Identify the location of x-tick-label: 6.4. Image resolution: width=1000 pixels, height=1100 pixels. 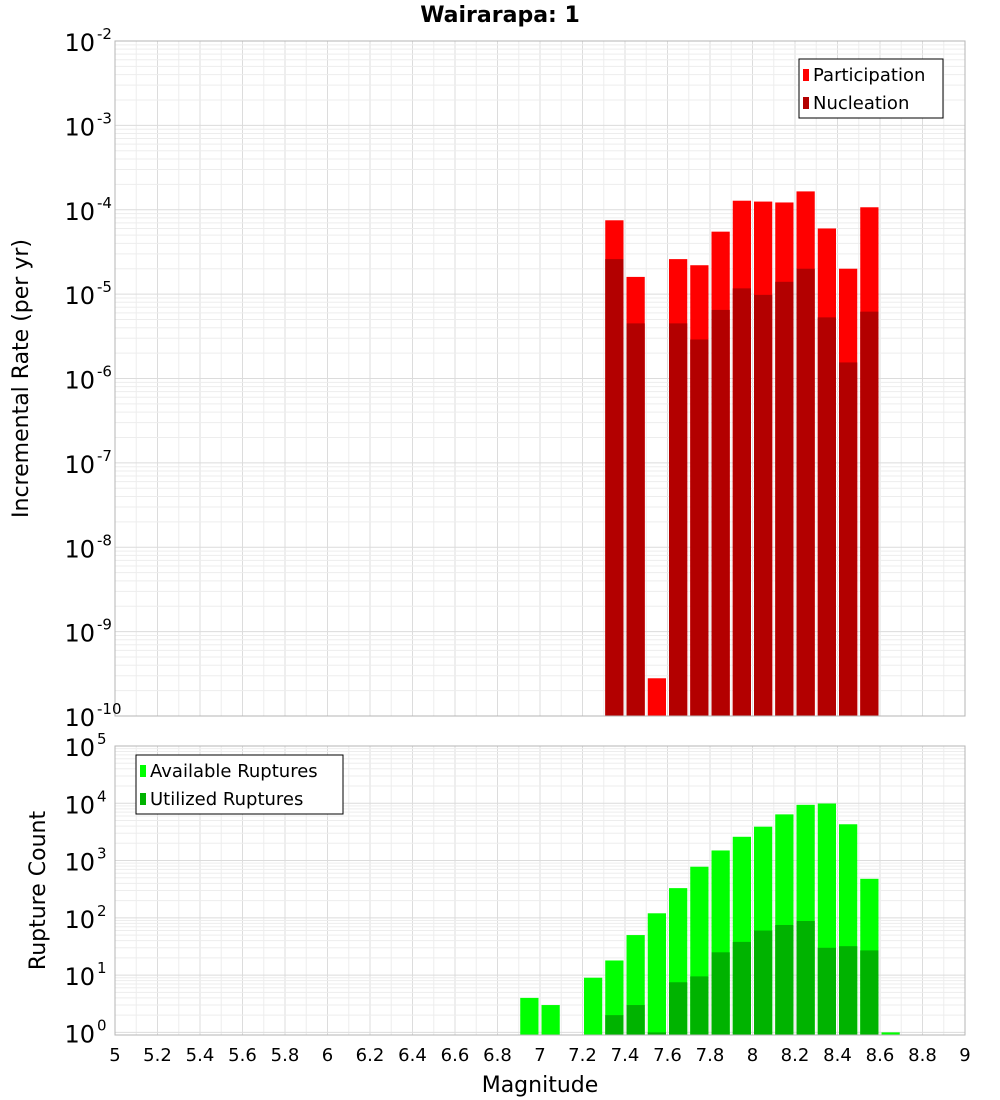
(412, 1055).